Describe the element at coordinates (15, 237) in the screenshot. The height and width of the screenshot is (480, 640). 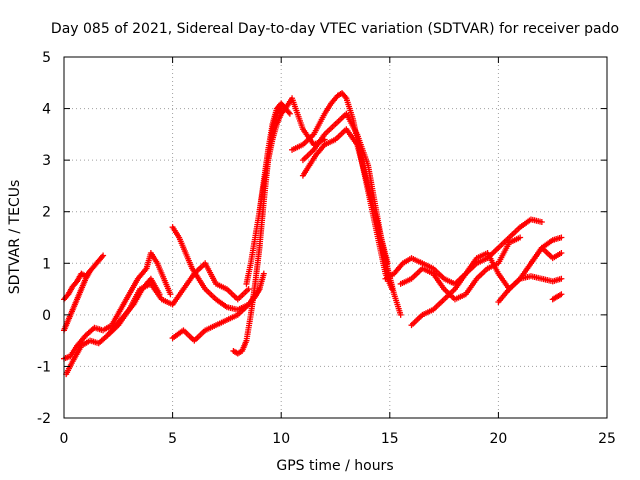
I see `y-axis-label: SDTVAR / TECUs` at that location.